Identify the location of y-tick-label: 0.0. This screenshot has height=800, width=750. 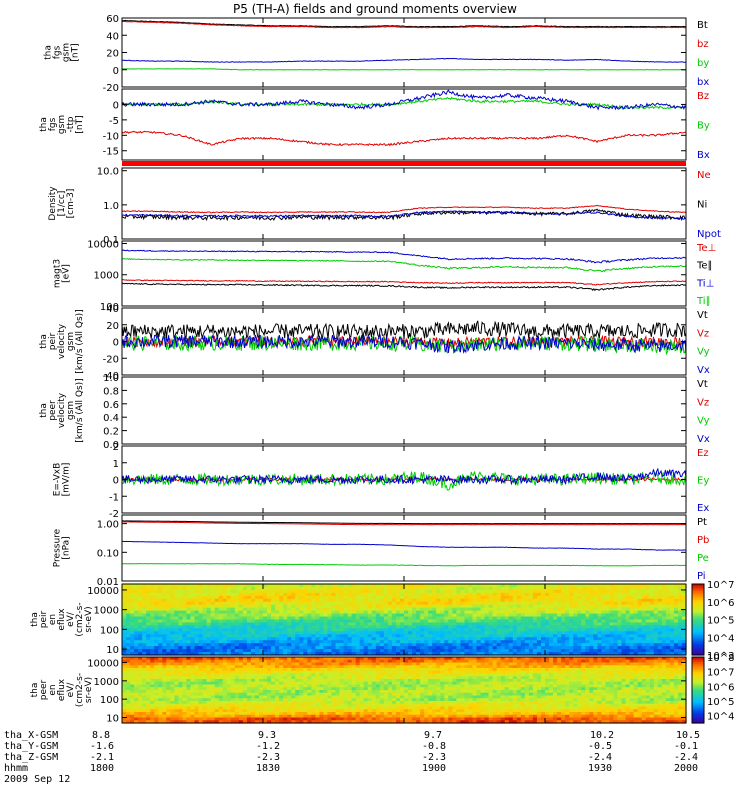
(111, 445).